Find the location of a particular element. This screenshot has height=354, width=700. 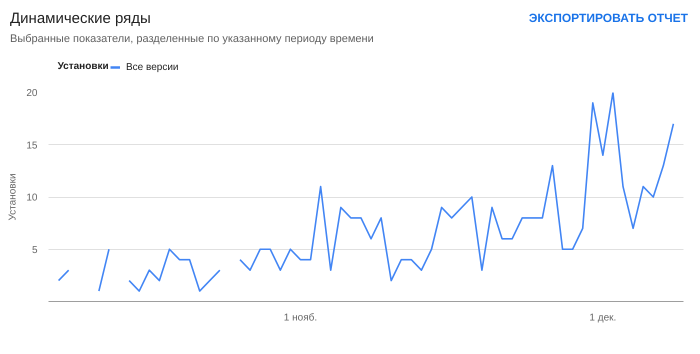

legend-label: Все версии is located at coordinates (152, 67).